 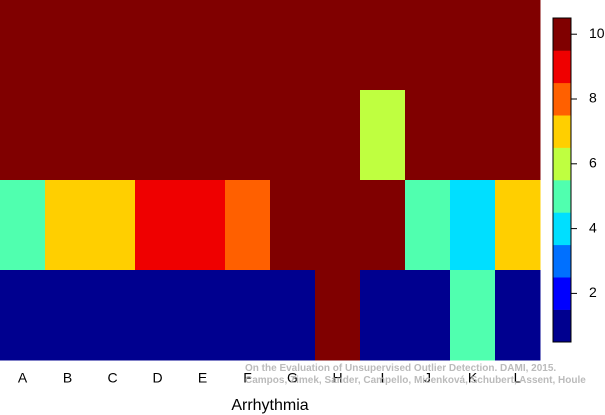 What do you see at coordinates (473, 378) in the screenshot?
I see `x-tick-label: K` at bounding box center [473, 378].